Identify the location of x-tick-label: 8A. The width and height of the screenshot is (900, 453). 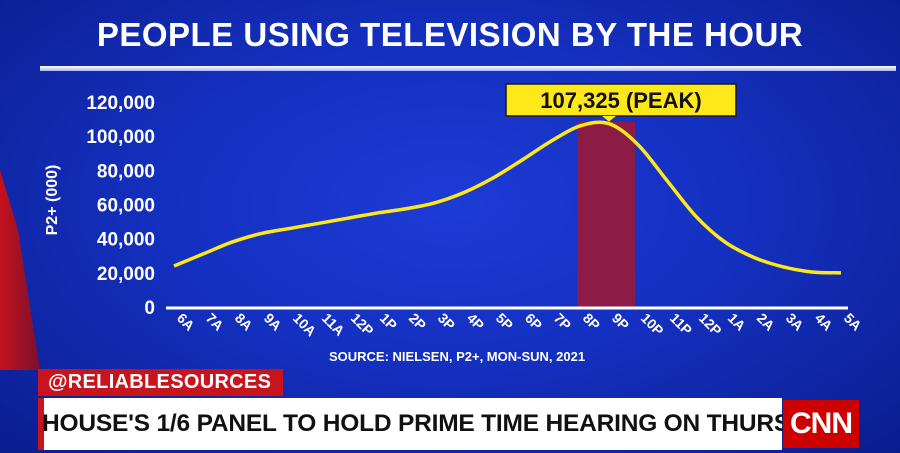
(244, 322).